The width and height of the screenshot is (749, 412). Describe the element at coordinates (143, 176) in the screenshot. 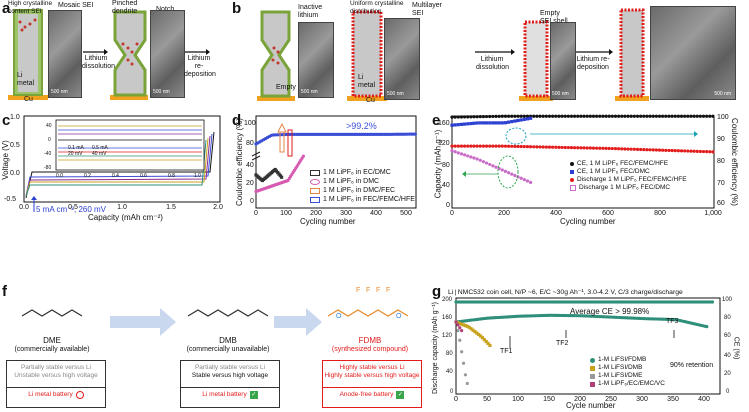

I see `inset-xtick: 0.6` at that location.